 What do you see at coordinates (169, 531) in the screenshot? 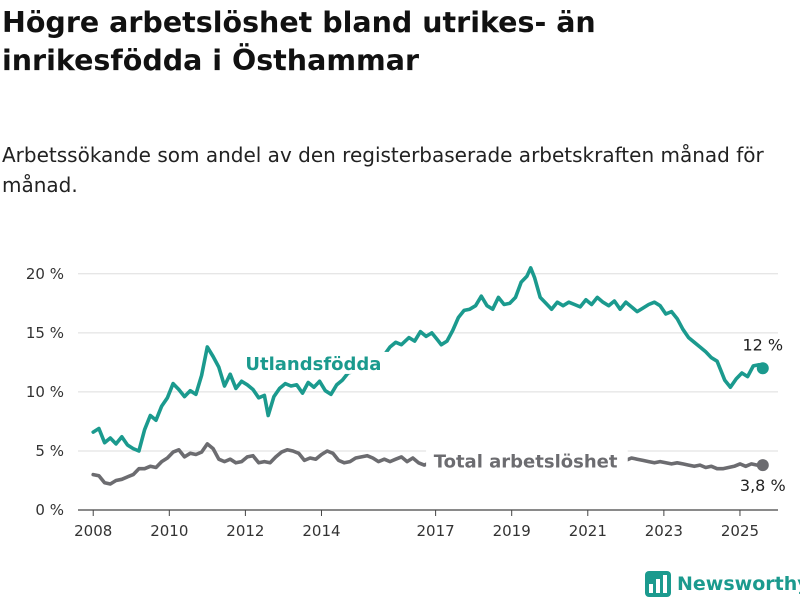
I see `x-tick-label: 2010` at bounding box center [169, 531].